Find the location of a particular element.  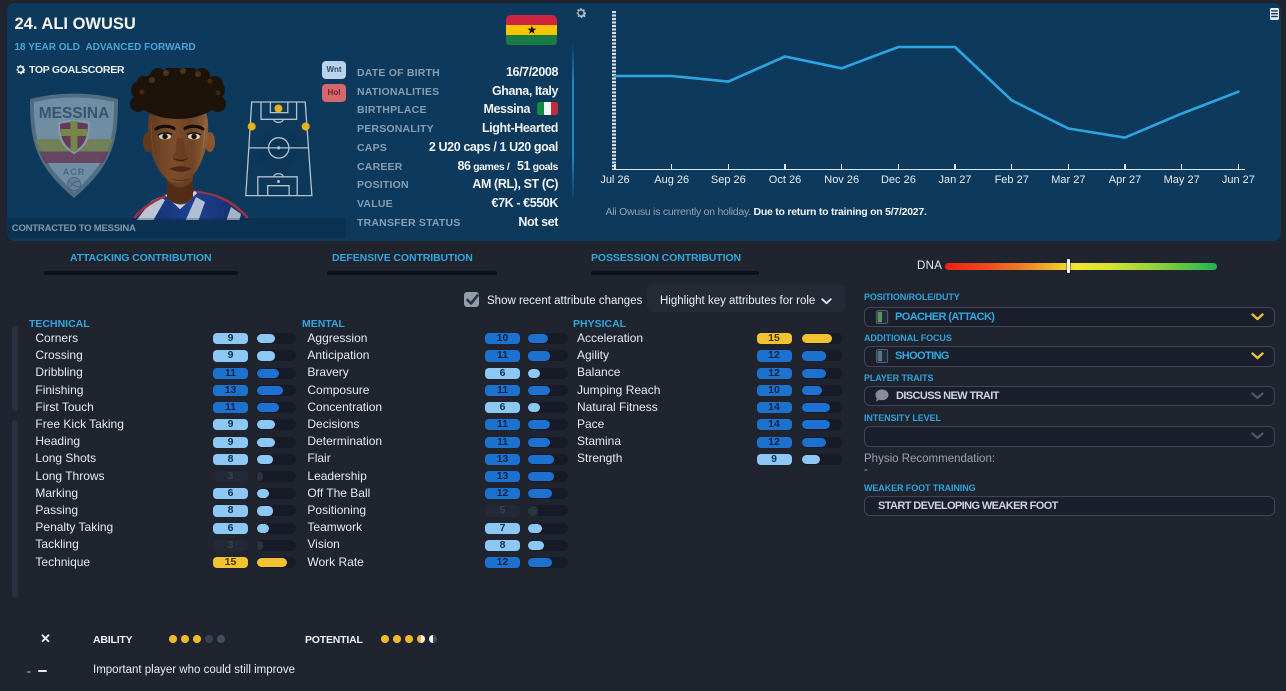

svg-text: MESSINA is located at coordinates (74, 113).